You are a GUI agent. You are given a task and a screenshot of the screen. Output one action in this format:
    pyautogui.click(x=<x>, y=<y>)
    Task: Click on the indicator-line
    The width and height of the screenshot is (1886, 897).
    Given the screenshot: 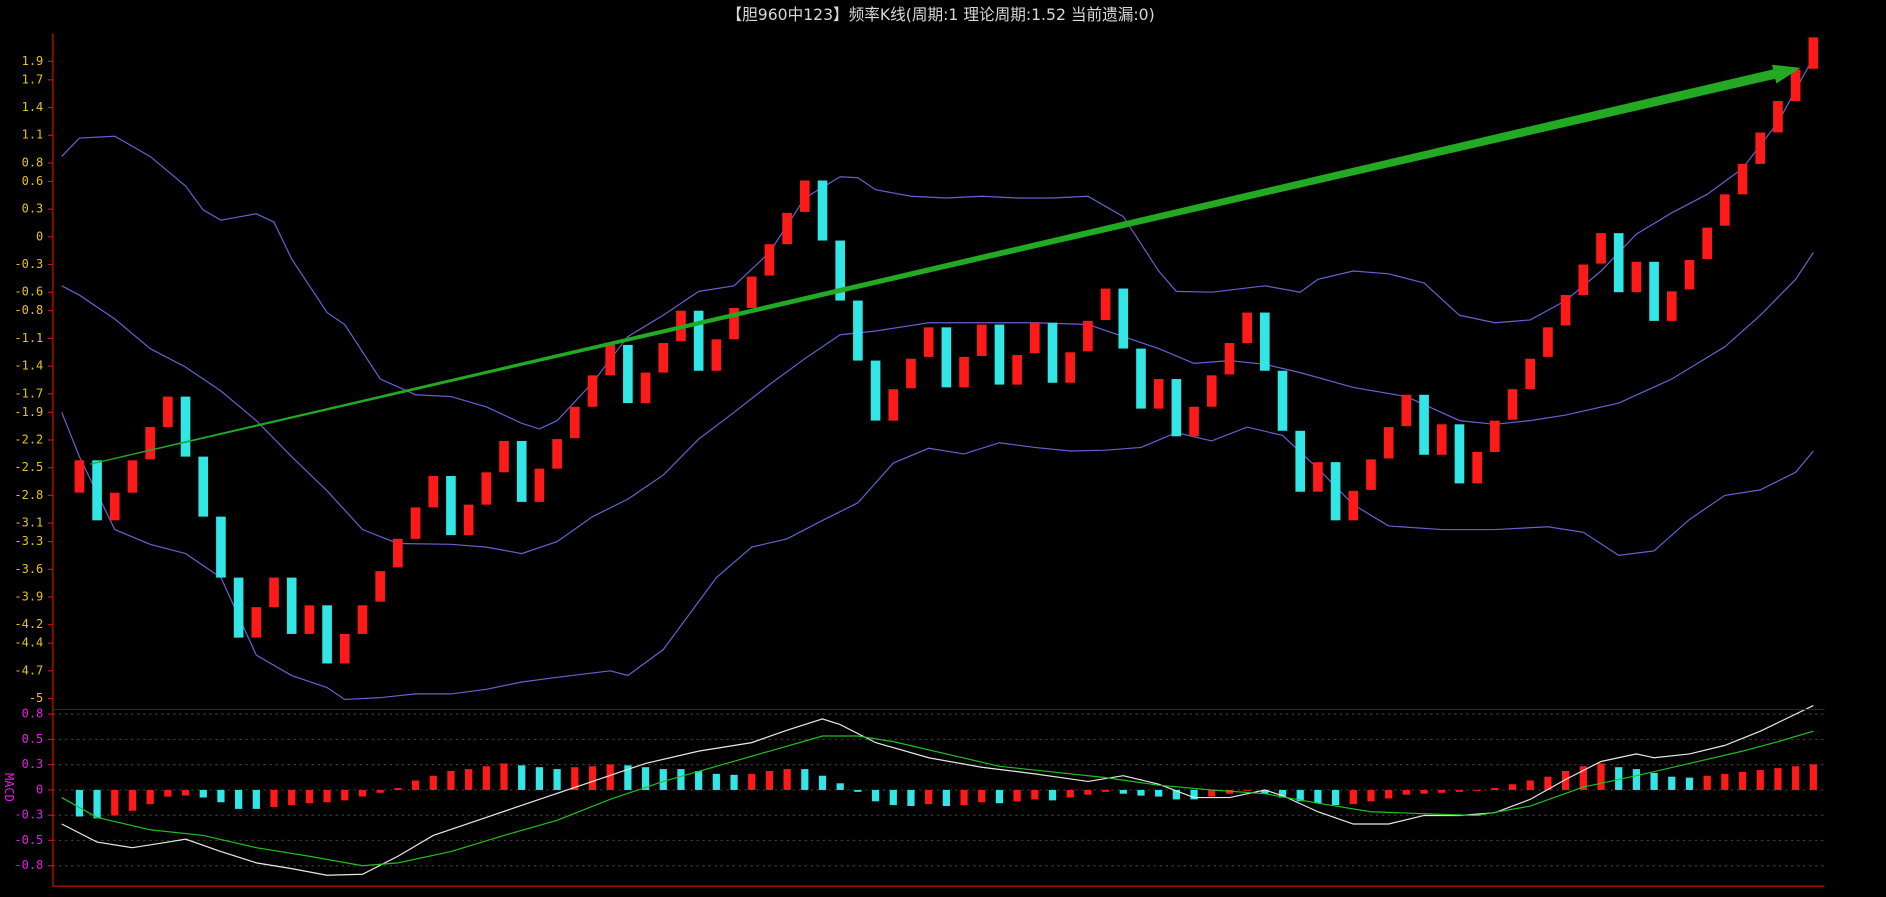 What is the action you would take?
    pyautogui.click(x=937, y=798)
    